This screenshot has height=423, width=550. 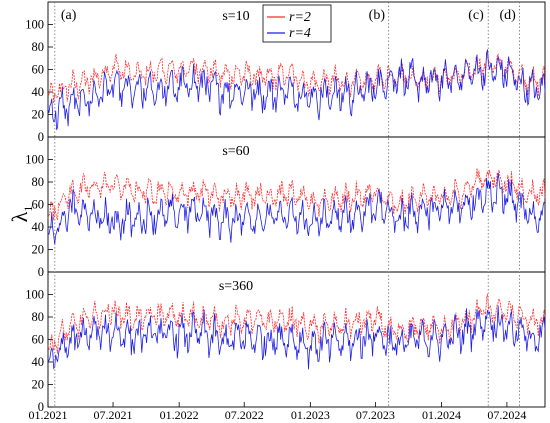 What do you see at coordinates (441, 415) in the screenshot?
I see `x-tick-label: 01.2024` at bounding box center [441, 415].